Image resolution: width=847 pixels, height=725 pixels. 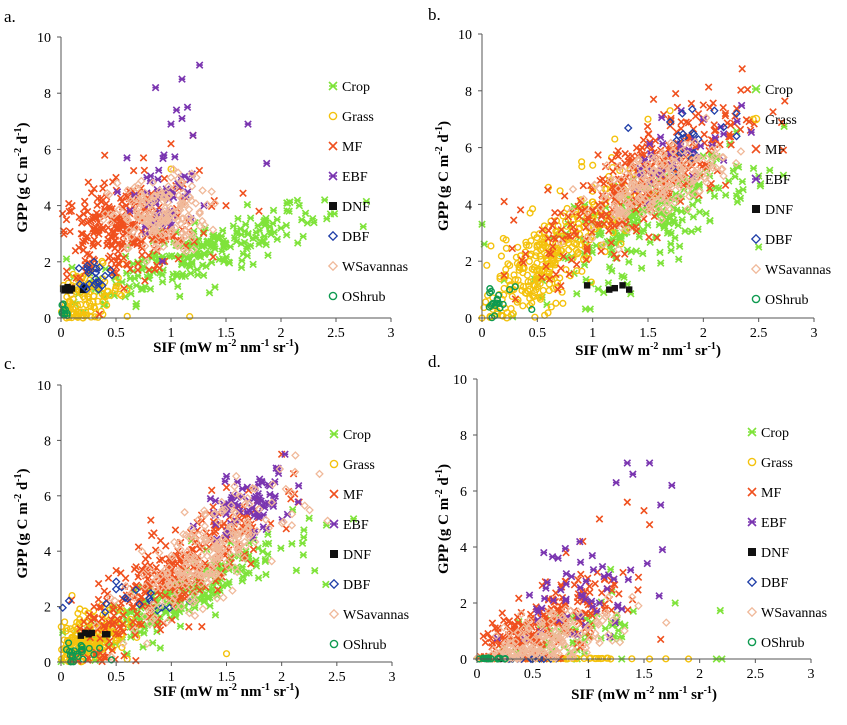 What do you see at coordinates (774, 523) in the screenshot?
I see `legend-label: EBF` at bounding box center [774, 523].